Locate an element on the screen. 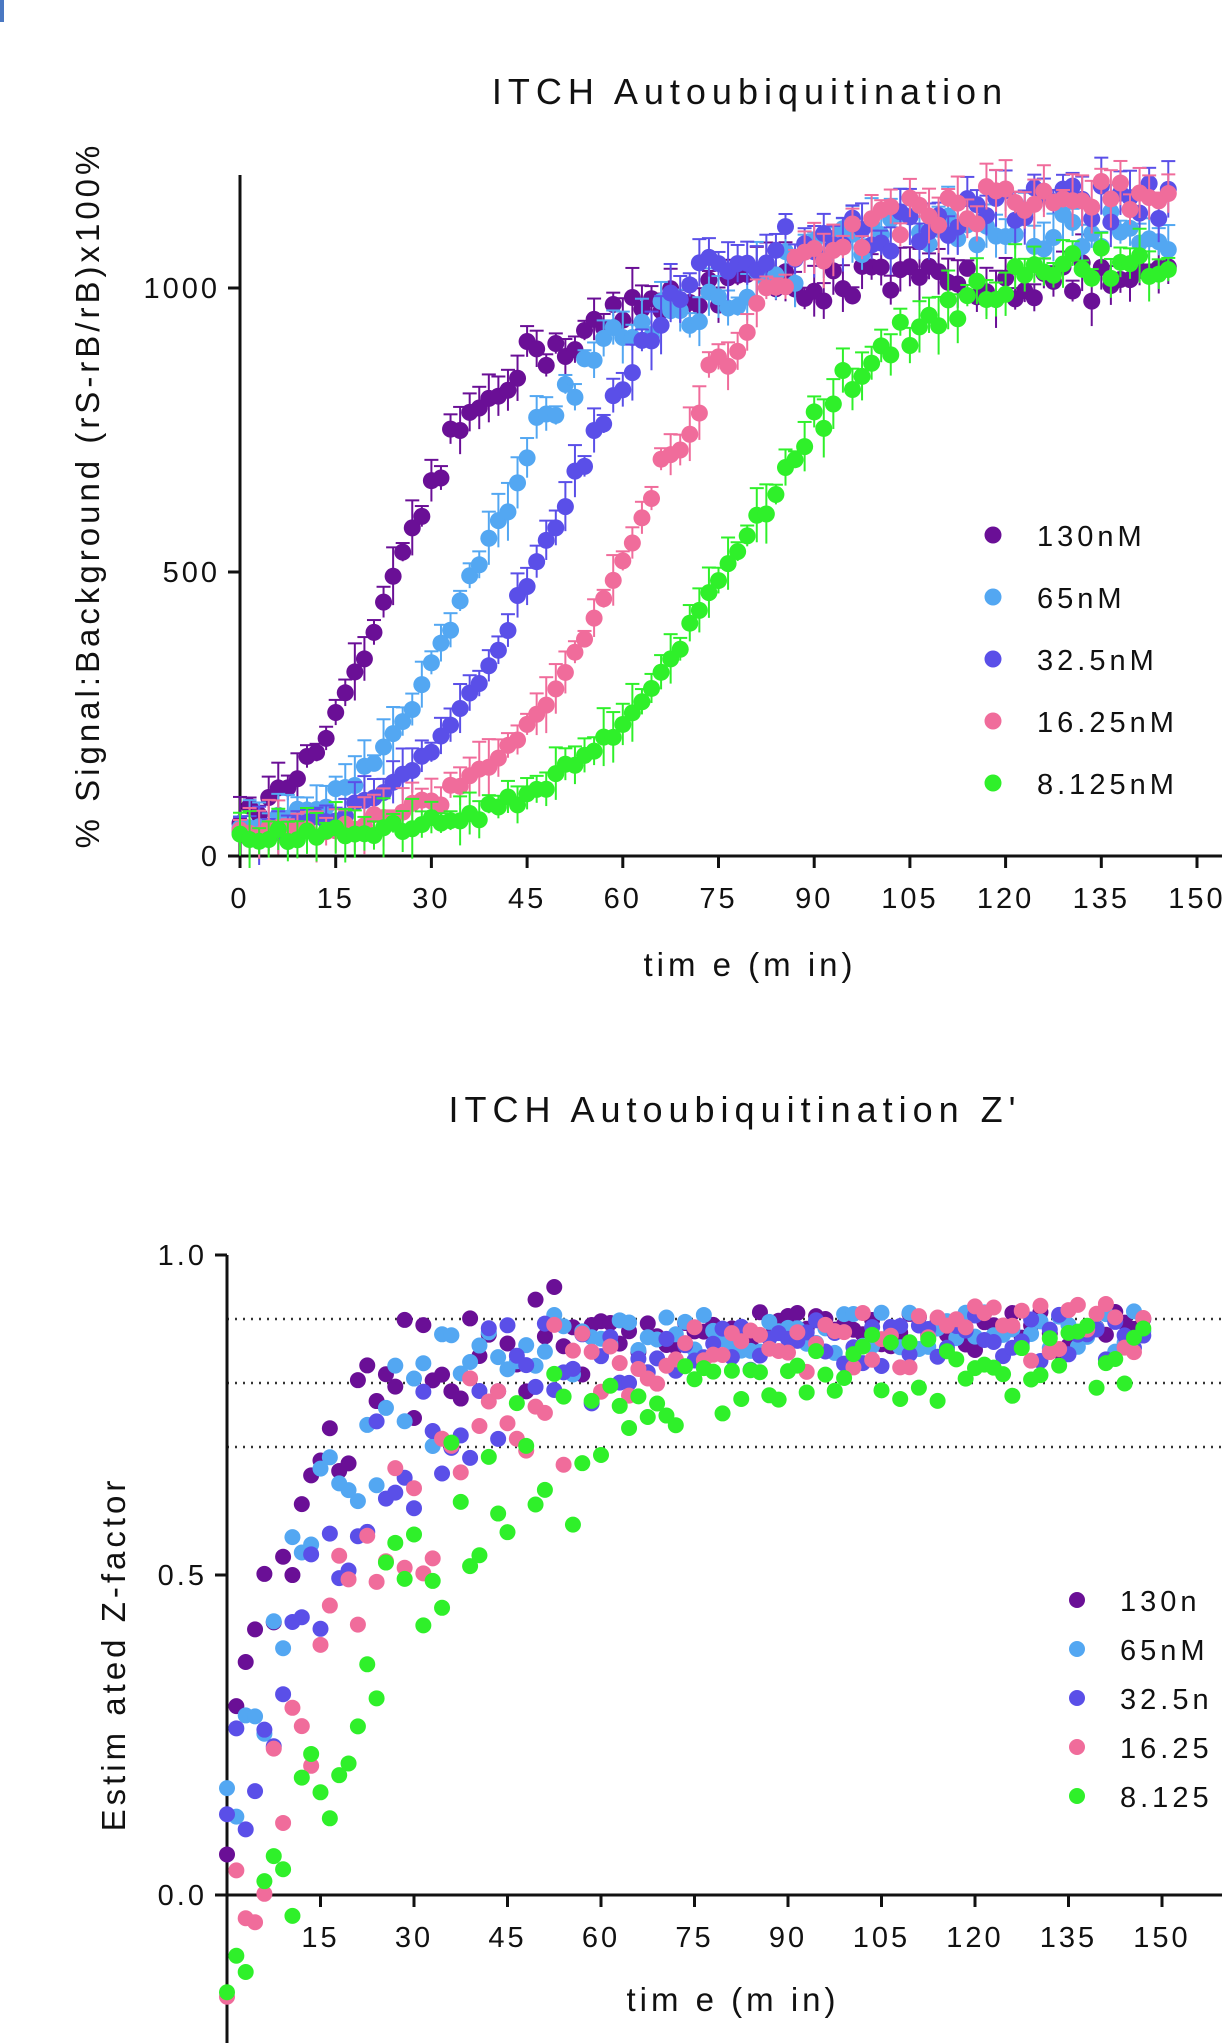 This screenshot has height=2043, width=1222. legend: 130nM 65nM 32.5nM 16.25nM 8.125nM is located at coordinates (1079, 661).